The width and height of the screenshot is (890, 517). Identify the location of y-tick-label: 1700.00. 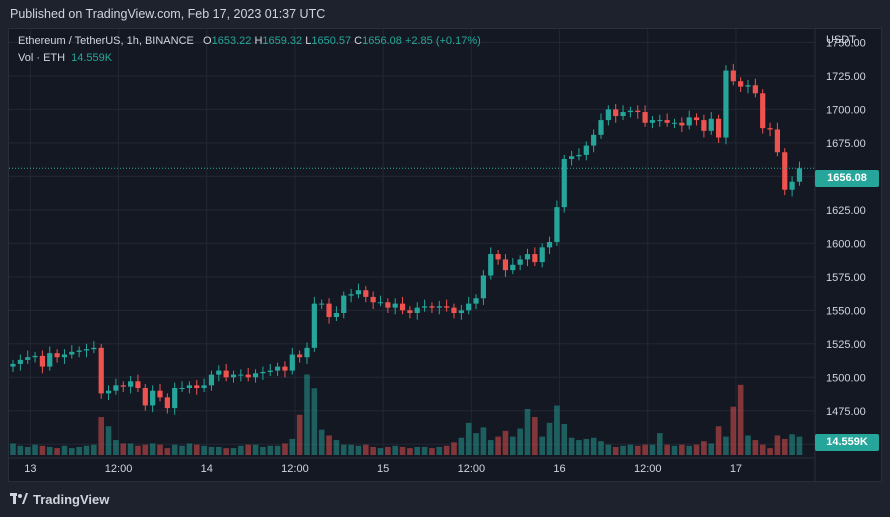
(846, 110).